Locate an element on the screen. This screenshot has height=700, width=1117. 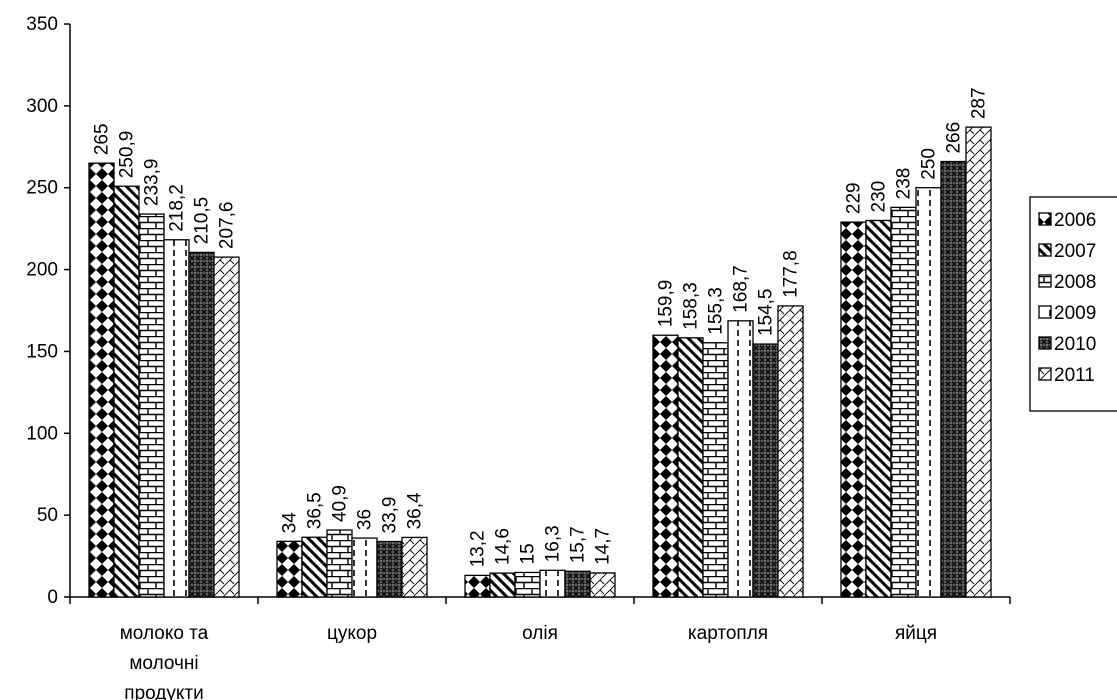
legend-swatch-2007 is located at coordinates (1045, 250).